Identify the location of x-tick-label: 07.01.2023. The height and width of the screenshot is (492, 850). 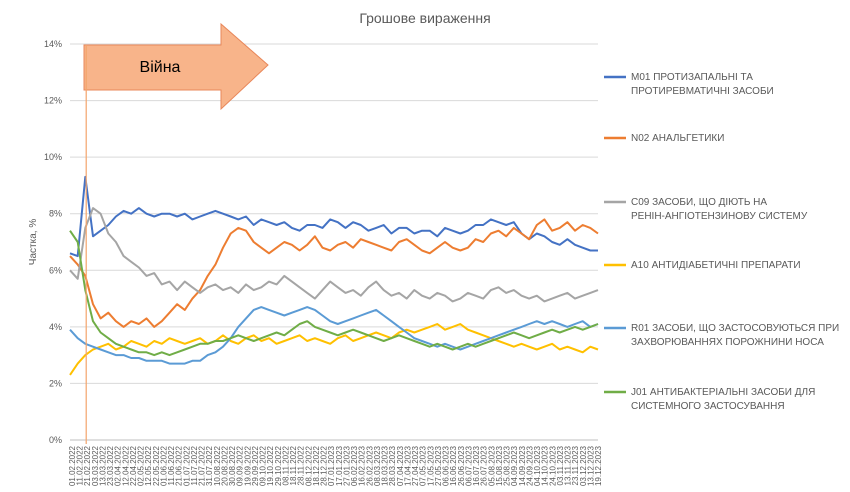
(331, 465).